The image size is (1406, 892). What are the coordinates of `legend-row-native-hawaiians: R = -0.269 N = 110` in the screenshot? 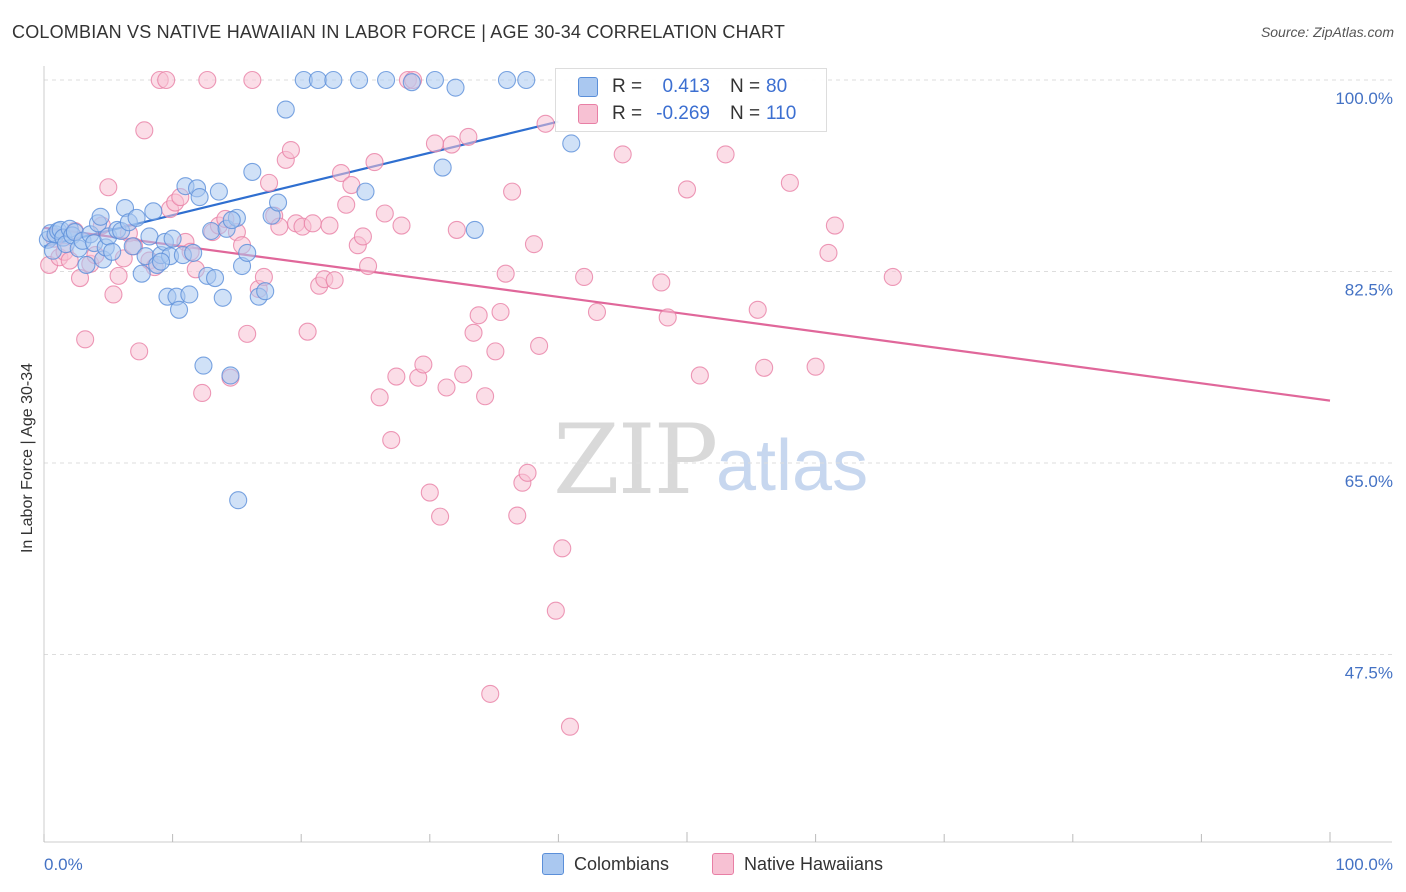 It's located at (687, 114).